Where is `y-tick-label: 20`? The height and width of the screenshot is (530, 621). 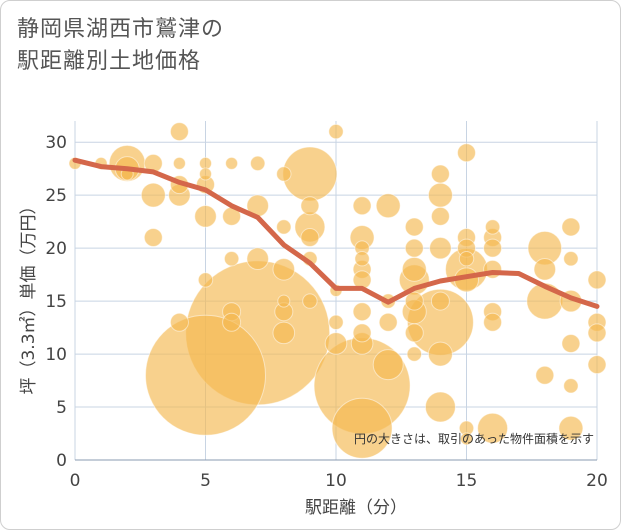 y-tick-label: 20 is located at coordinates (56, 249).